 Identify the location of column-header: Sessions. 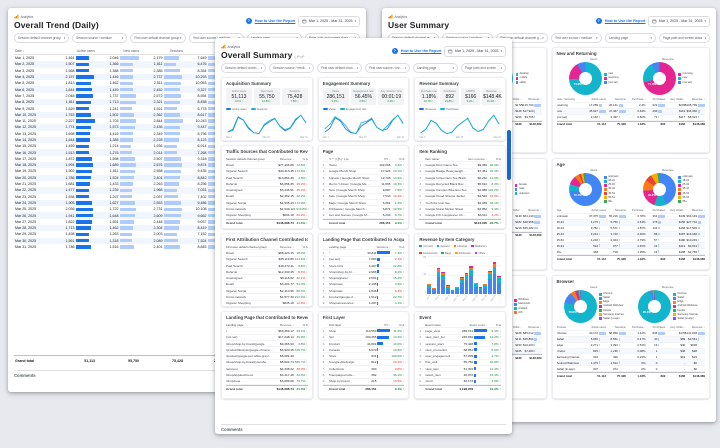
(163, 51).